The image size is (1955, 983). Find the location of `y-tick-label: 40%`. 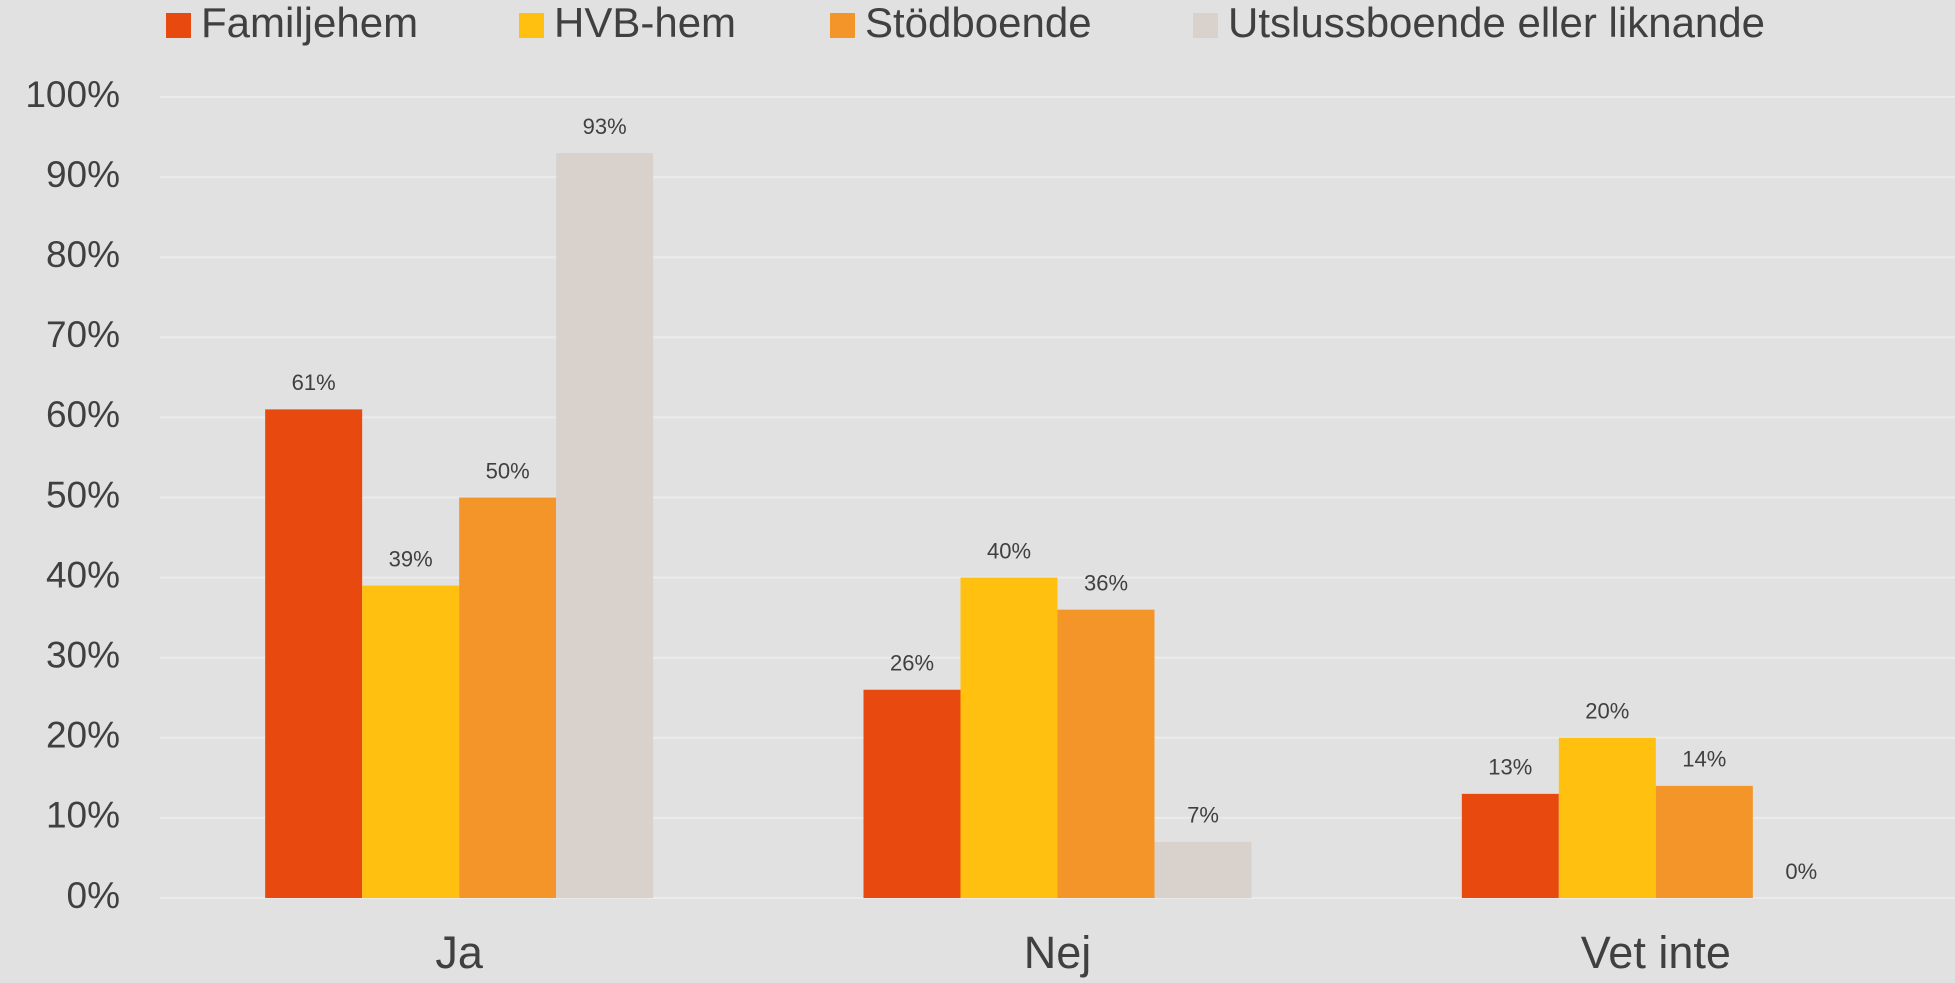

y-tick-label: 40% is located at coordinates (83, 574).